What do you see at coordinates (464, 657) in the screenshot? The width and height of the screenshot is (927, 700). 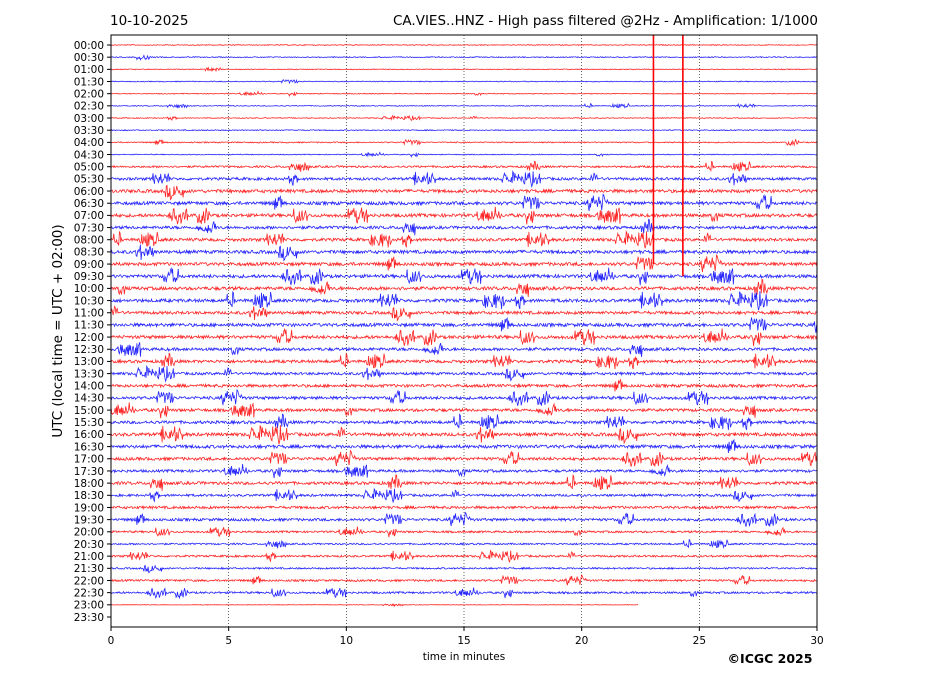 I see `x-axis-label: time in minutes` at bounding box center [464, 657].